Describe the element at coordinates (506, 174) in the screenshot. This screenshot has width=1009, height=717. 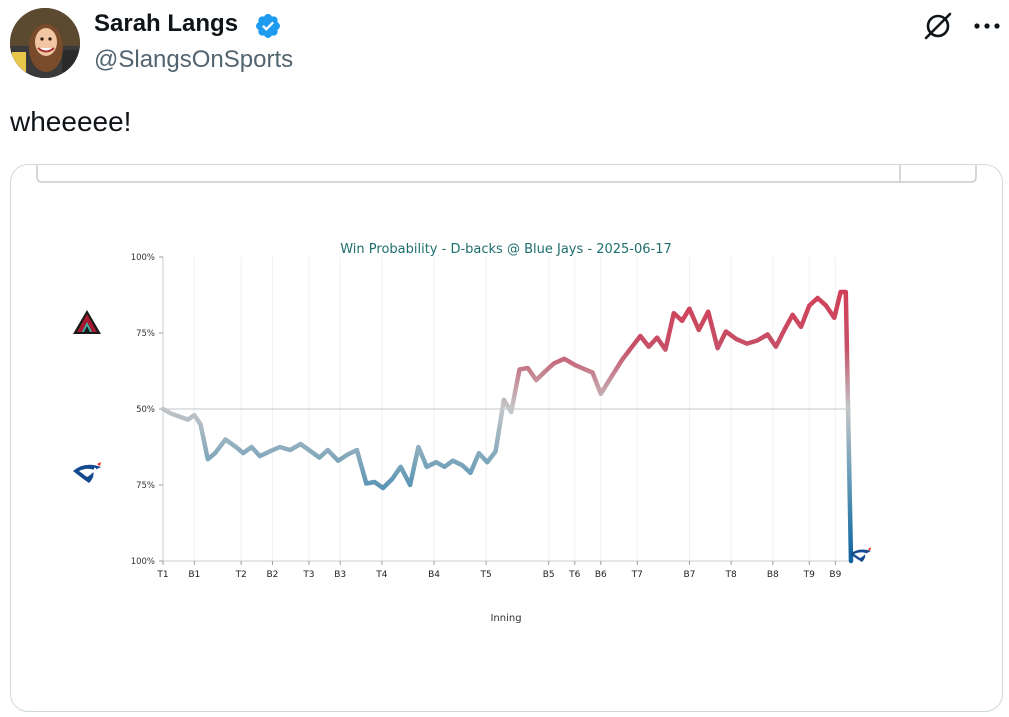
I see `cropped-frame-edge` at that location.